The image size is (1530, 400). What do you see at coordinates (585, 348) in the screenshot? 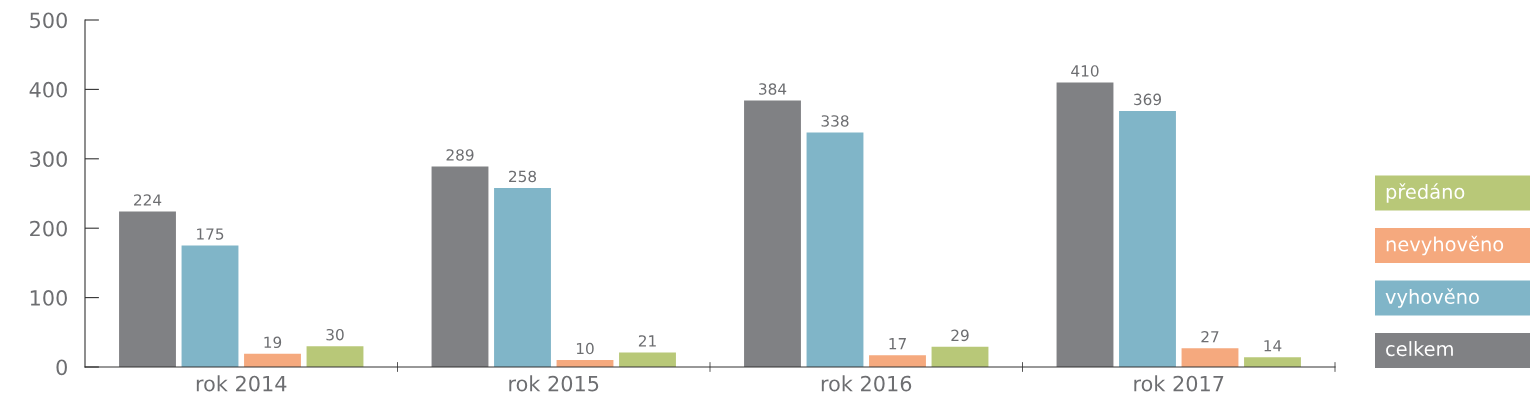
I see `data-label: 10` at bounding box center [585, 348].